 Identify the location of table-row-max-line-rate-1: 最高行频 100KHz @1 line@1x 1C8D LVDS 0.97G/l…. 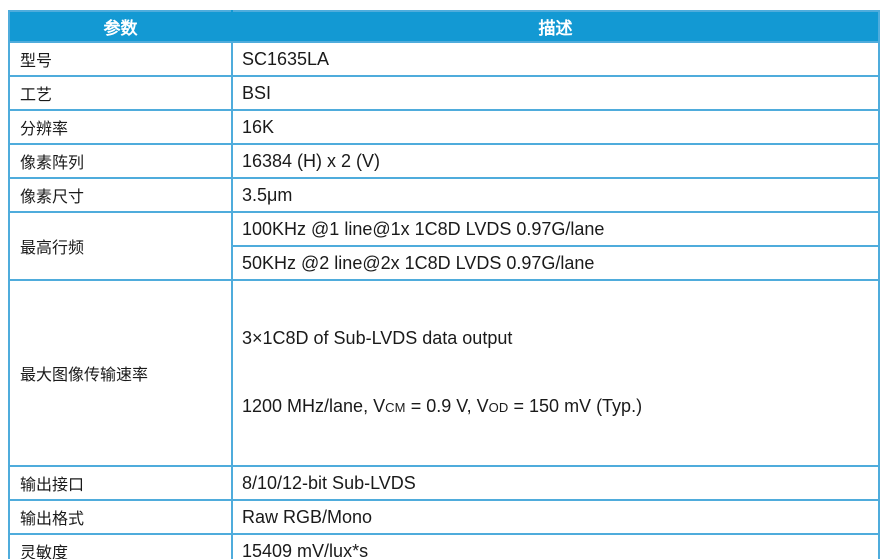
(444, 246).